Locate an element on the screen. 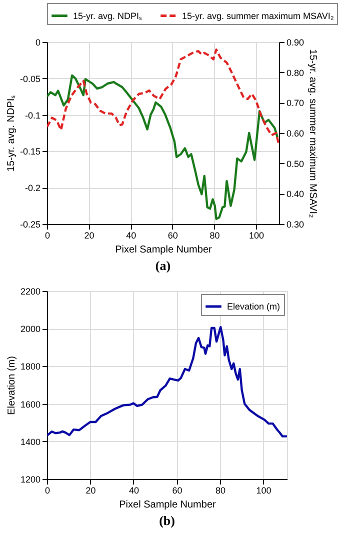 This screenshot has height=550, width=347. y-tick-label: 2000 is located at coordinates (30, 329).